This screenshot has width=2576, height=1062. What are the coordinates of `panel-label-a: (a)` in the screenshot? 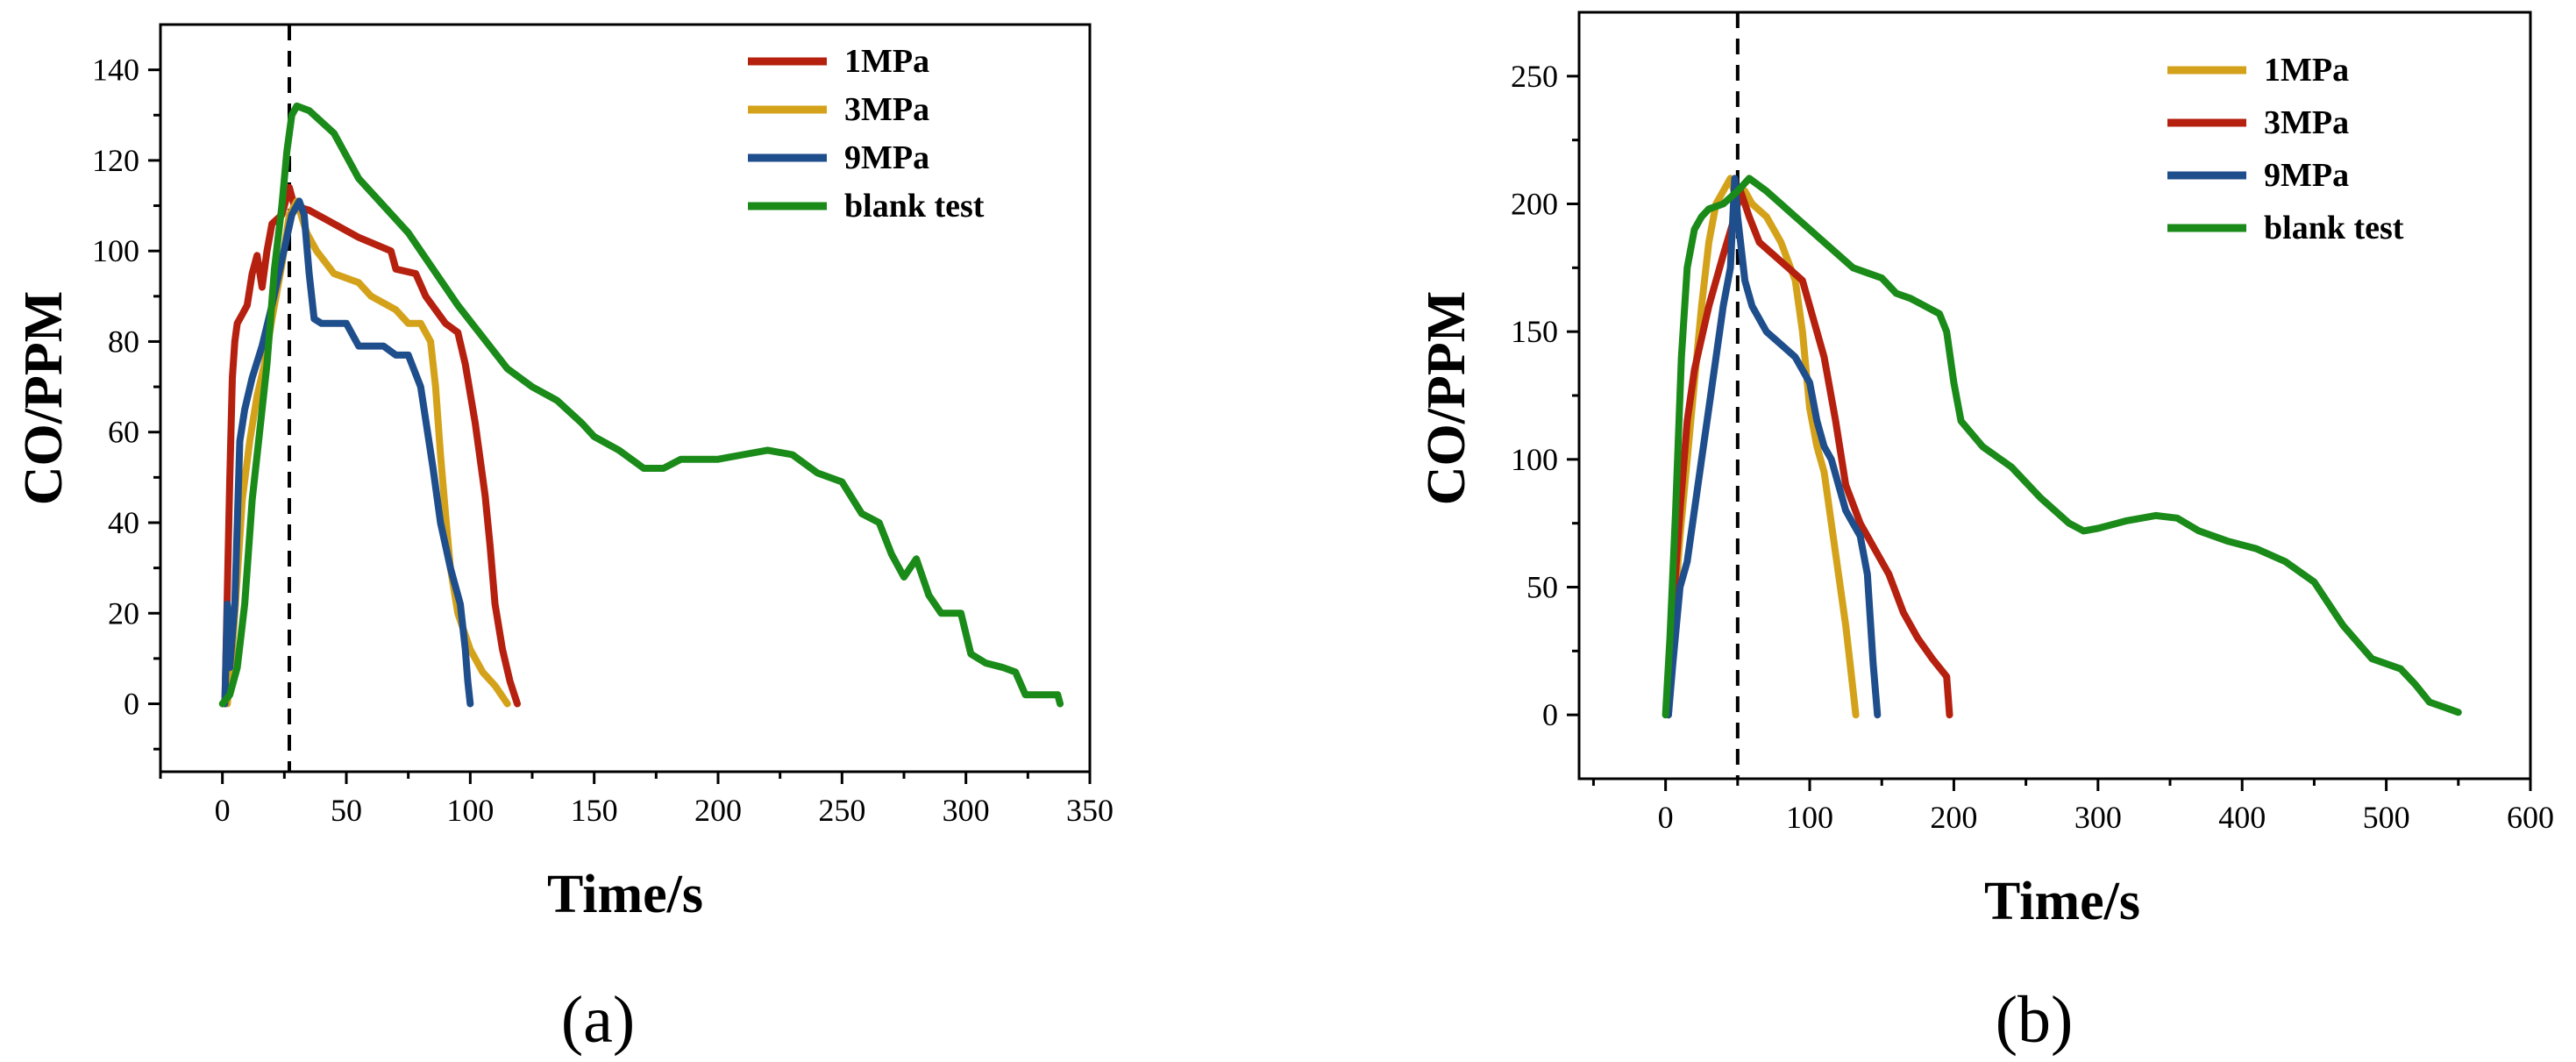 It's located at (598, 1020).